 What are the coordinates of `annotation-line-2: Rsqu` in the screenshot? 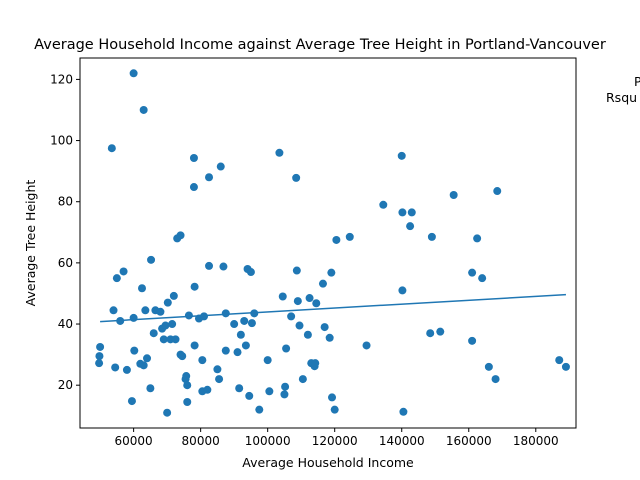 It's located at (621, 97).